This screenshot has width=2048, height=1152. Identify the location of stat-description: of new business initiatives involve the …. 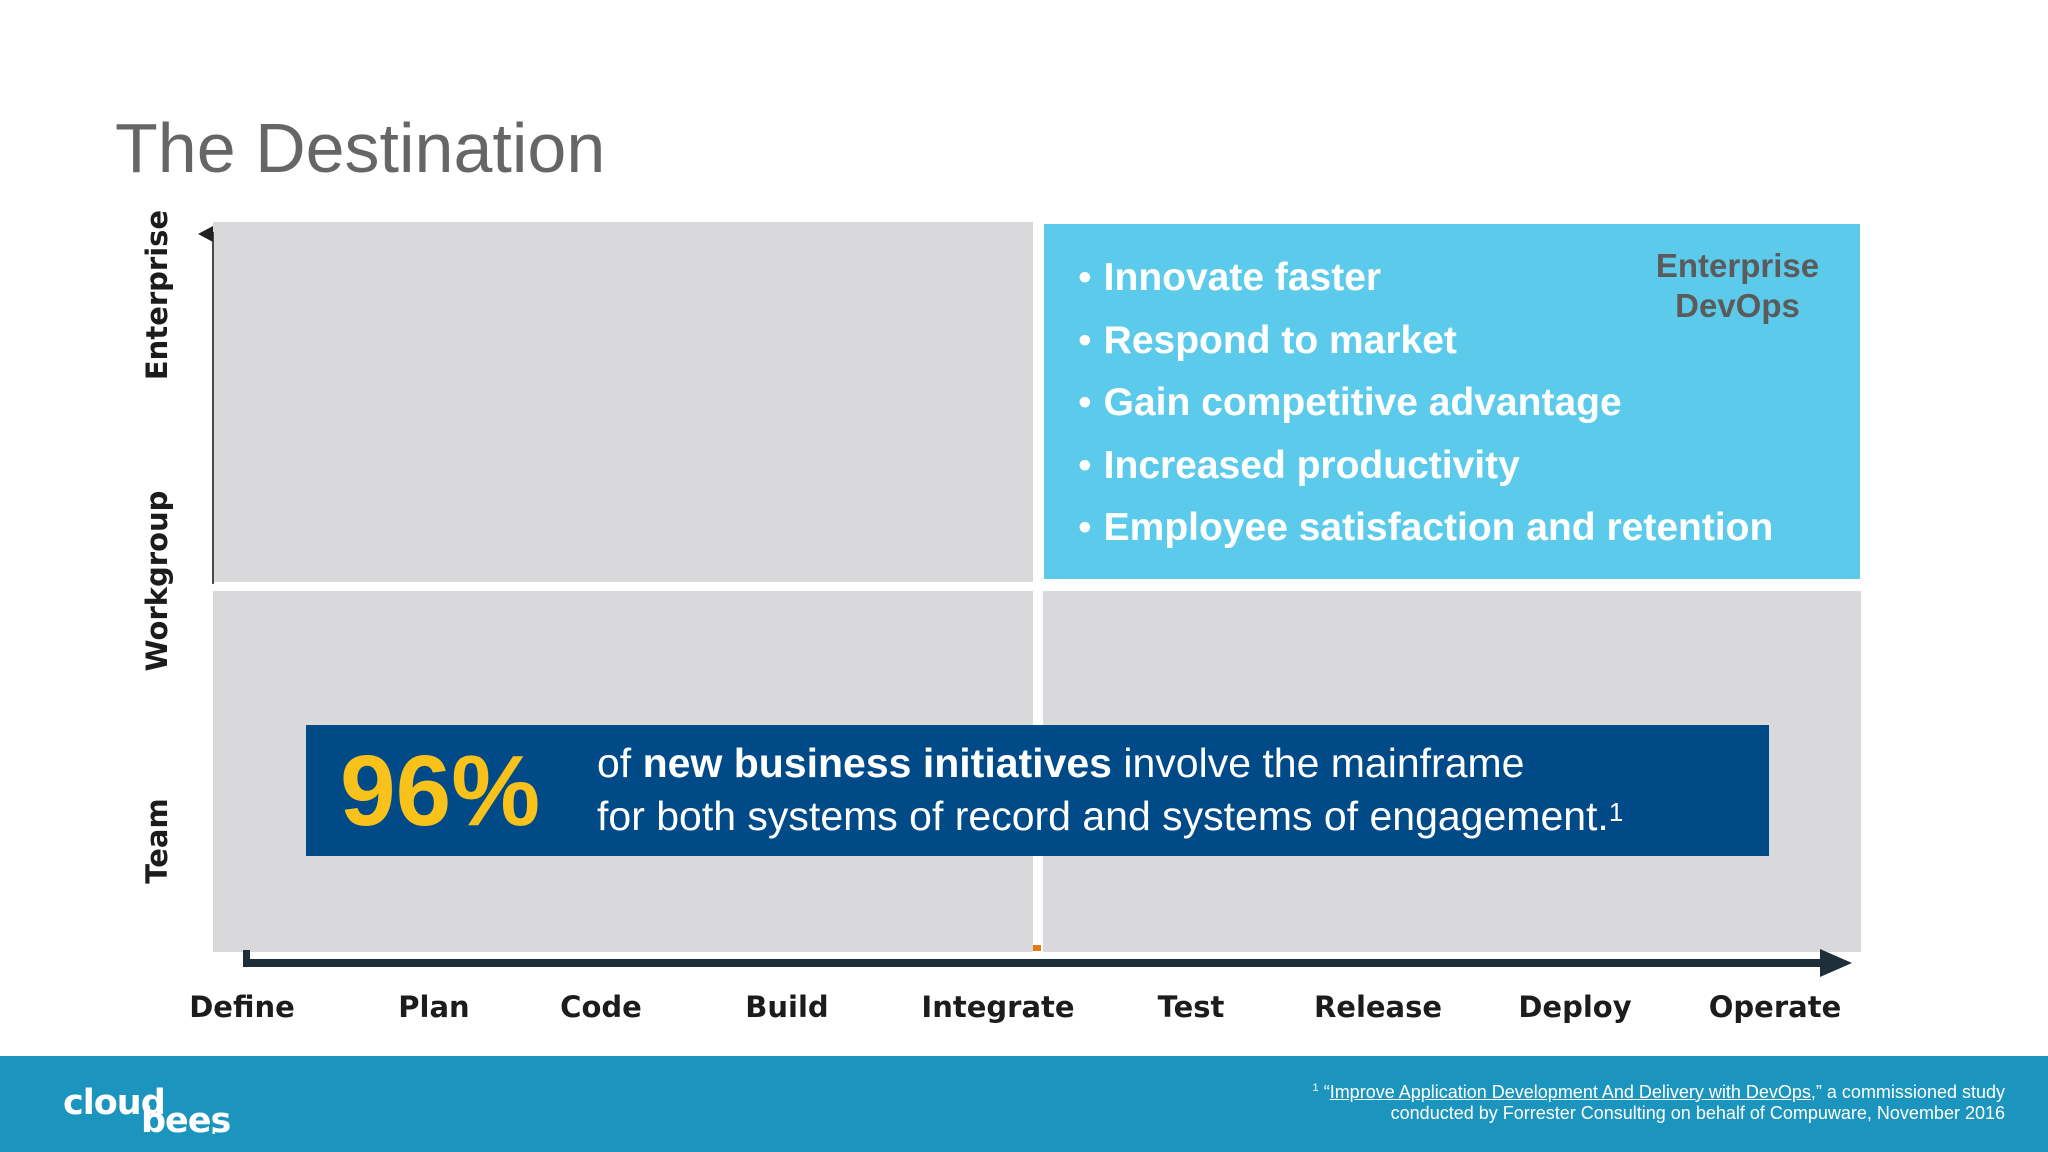
(1110, 789).